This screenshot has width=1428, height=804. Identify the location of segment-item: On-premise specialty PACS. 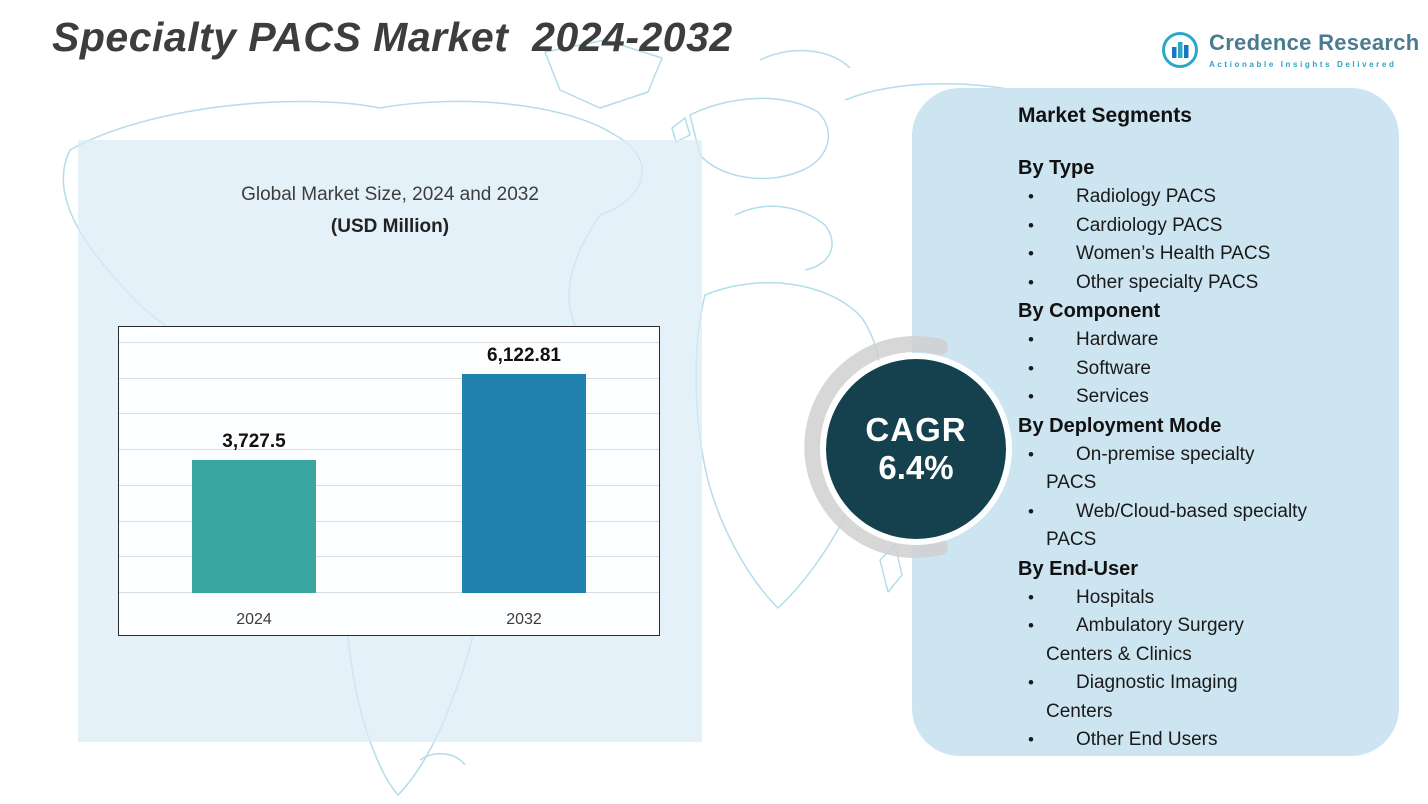
(1163, 469).